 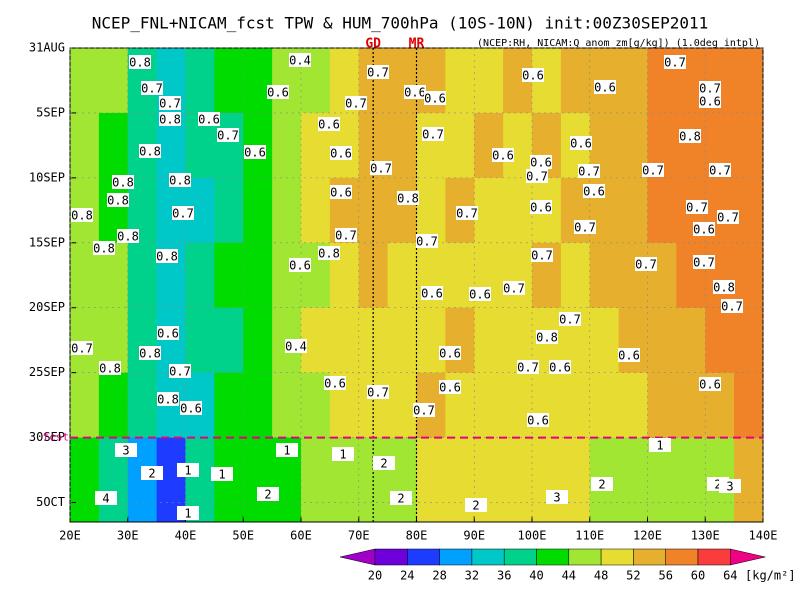 I want to click on y-tick-label: 20SEP, so click(x=47, y=307).